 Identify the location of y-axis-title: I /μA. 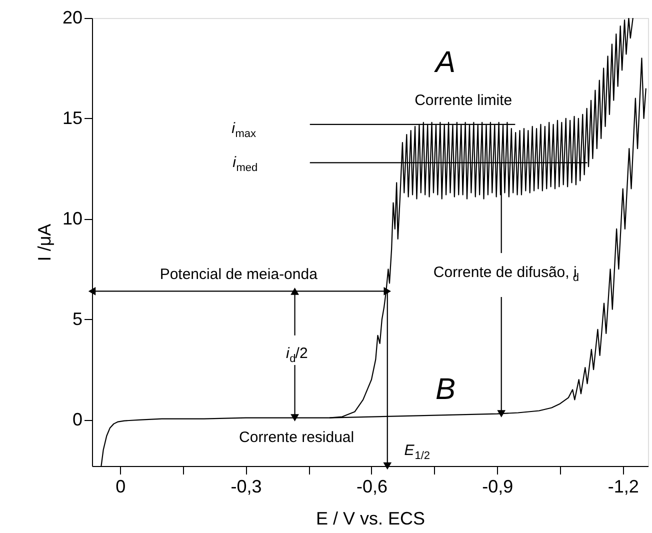
(44, 243).